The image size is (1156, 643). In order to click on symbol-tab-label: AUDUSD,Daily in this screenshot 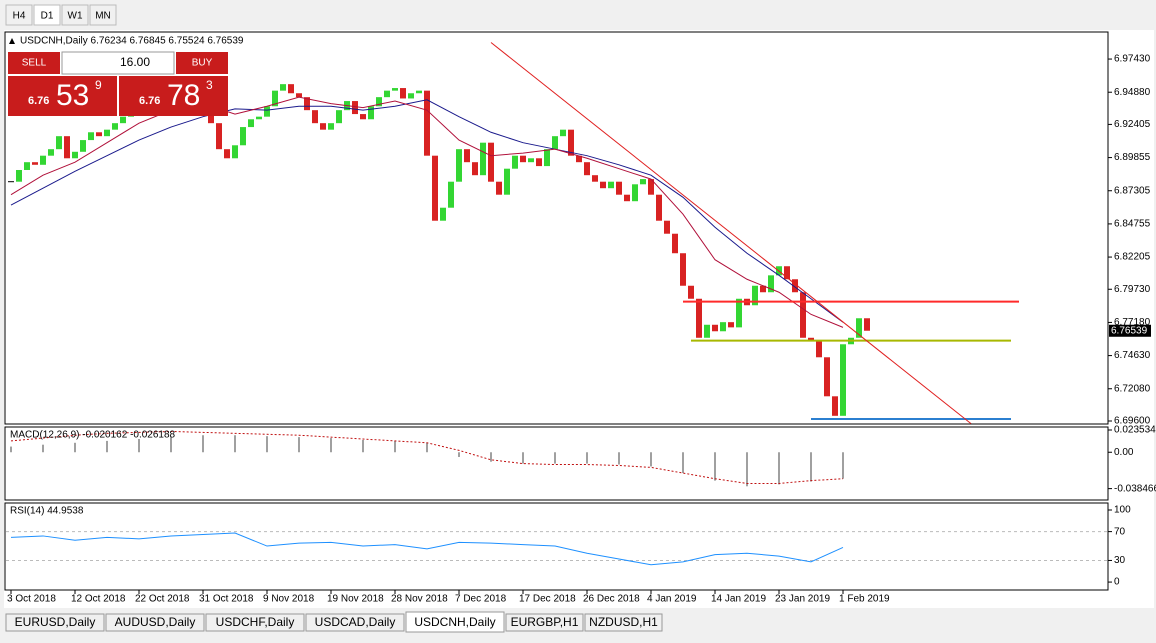, I will do `click(155, 622)`.